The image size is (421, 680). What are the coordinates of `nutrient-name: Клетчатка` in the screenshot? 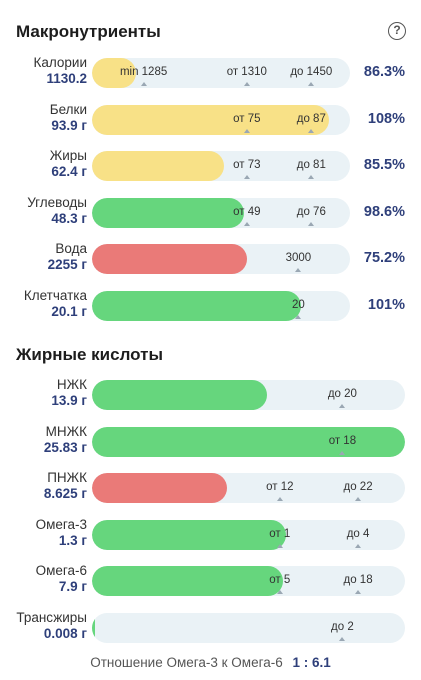 It's located at (55, 295).